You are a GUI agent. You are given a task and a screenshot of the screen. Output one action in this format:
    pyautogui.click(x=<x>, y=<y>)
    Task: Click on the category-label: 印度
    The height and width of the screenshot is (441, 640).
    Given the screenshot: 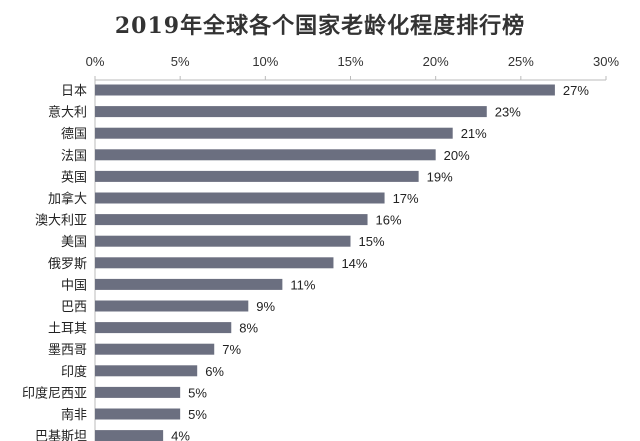 What is the action you would take?
    pyautogui.click(x=74, y=372)
    